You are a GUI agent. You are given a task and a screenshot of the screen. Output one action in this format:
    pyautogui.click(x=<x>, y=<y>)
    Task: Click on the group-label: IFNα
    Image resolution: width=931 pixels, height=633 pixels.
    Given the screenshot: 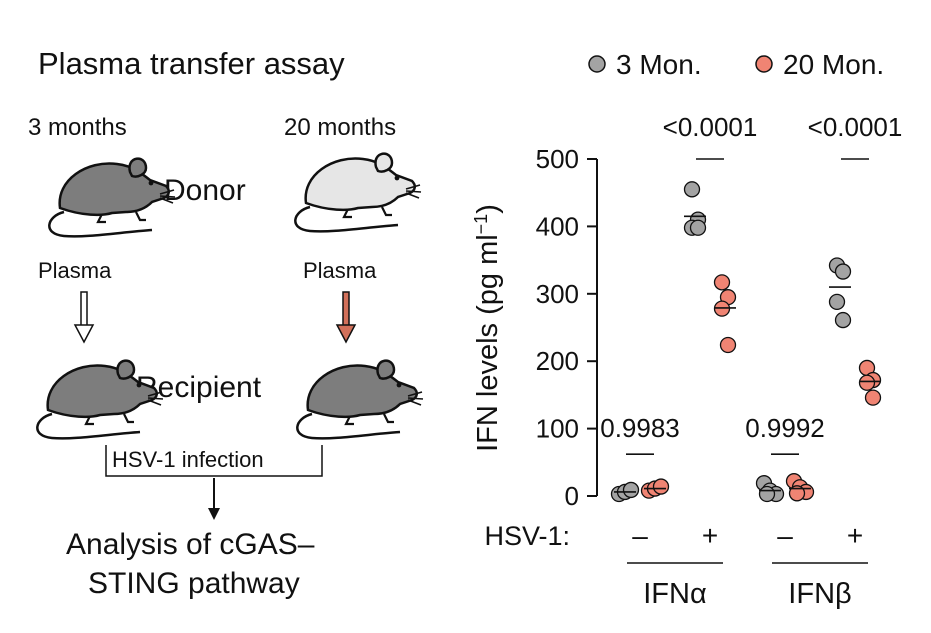 What is the action you would take?
    pyautogui.click(x=674, y=594)
    